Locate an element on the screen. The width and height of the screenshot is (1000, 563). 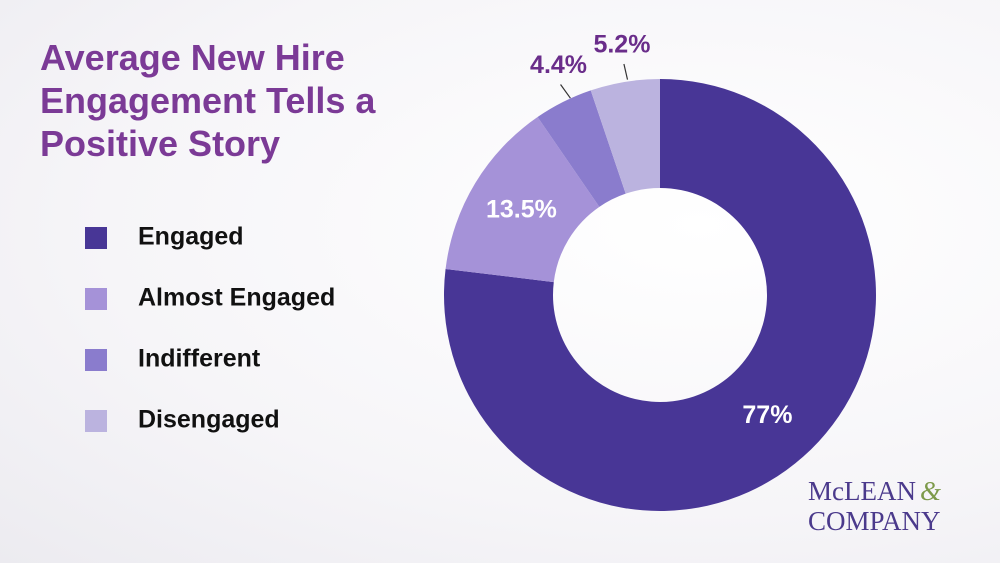
legend-label: Indifferent is located at coordinates (199, 359).